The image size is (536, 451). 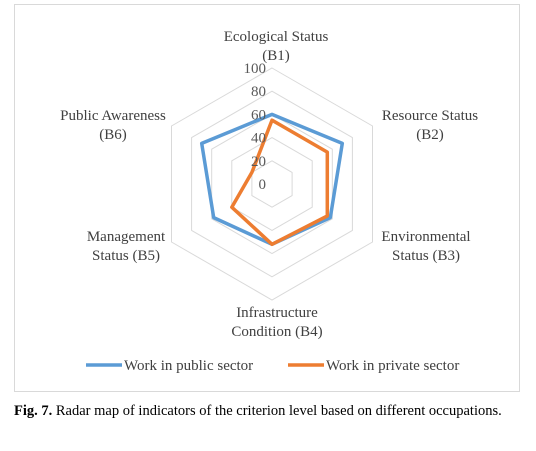 I want to click on axis-label-line: Management, so click(x=126, y=237).